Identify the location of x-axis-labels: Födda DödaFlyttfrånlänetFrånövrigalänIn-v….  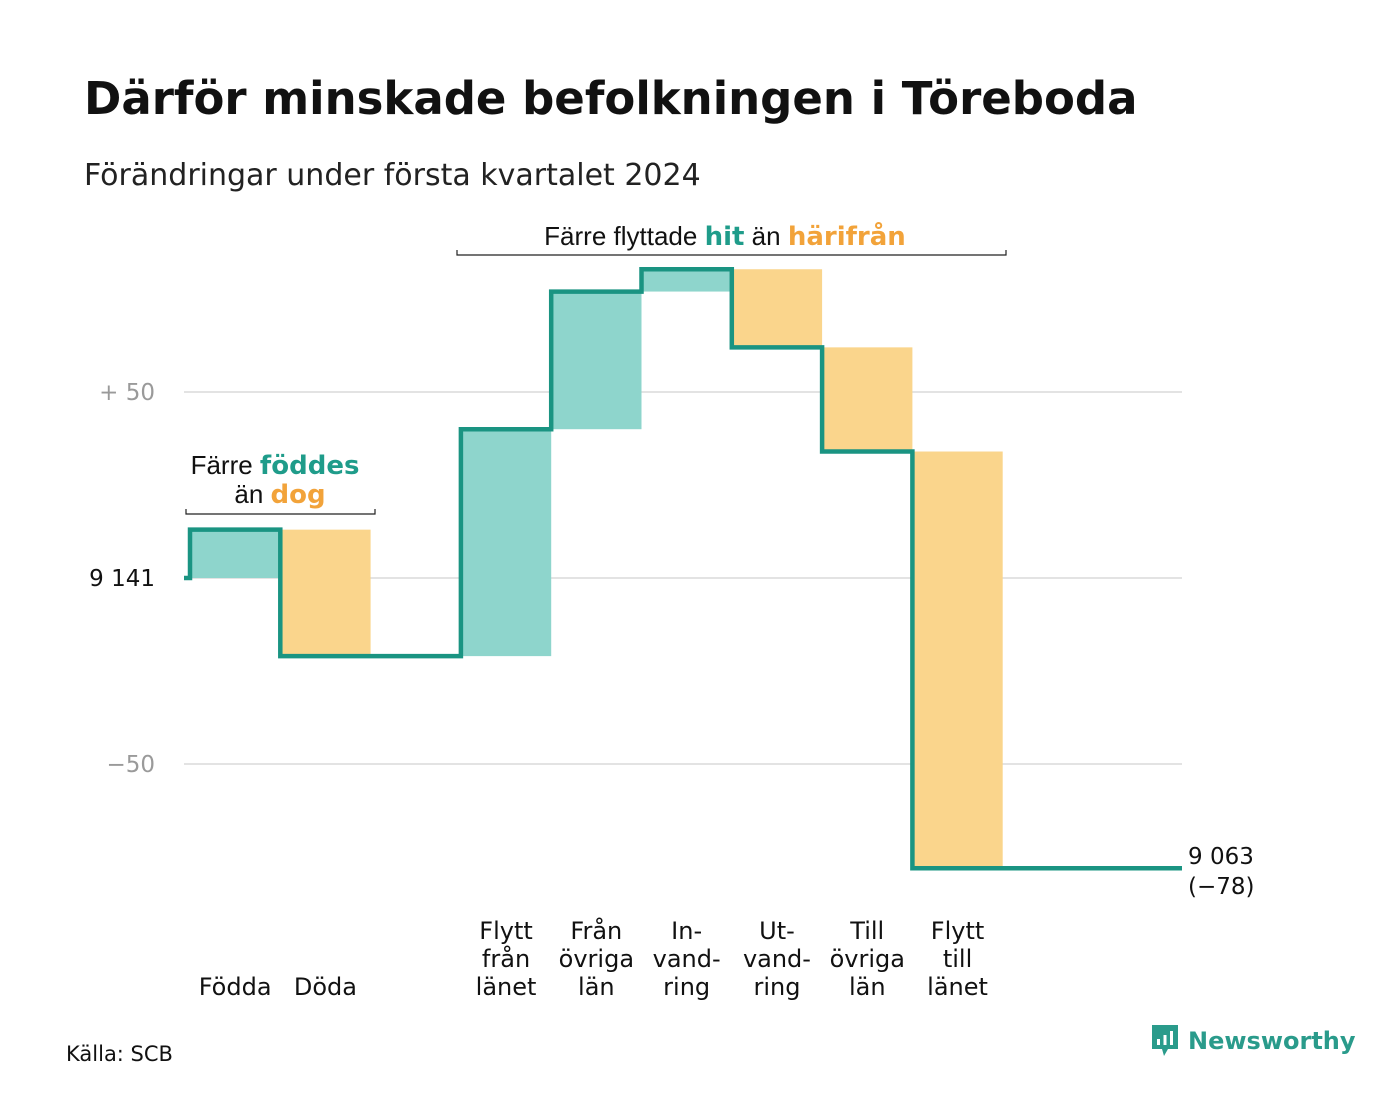
(593, 958).